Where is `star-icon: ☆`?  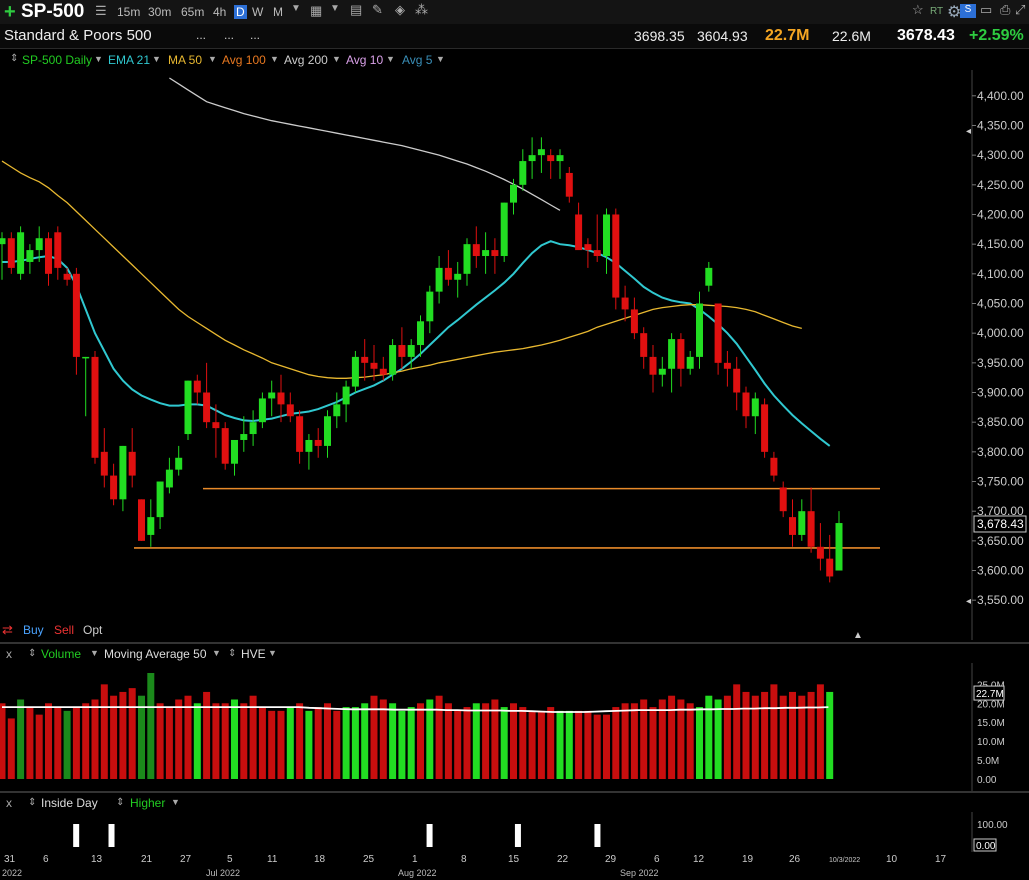 star-icon: ☆ is located at coordinates (918, 9).